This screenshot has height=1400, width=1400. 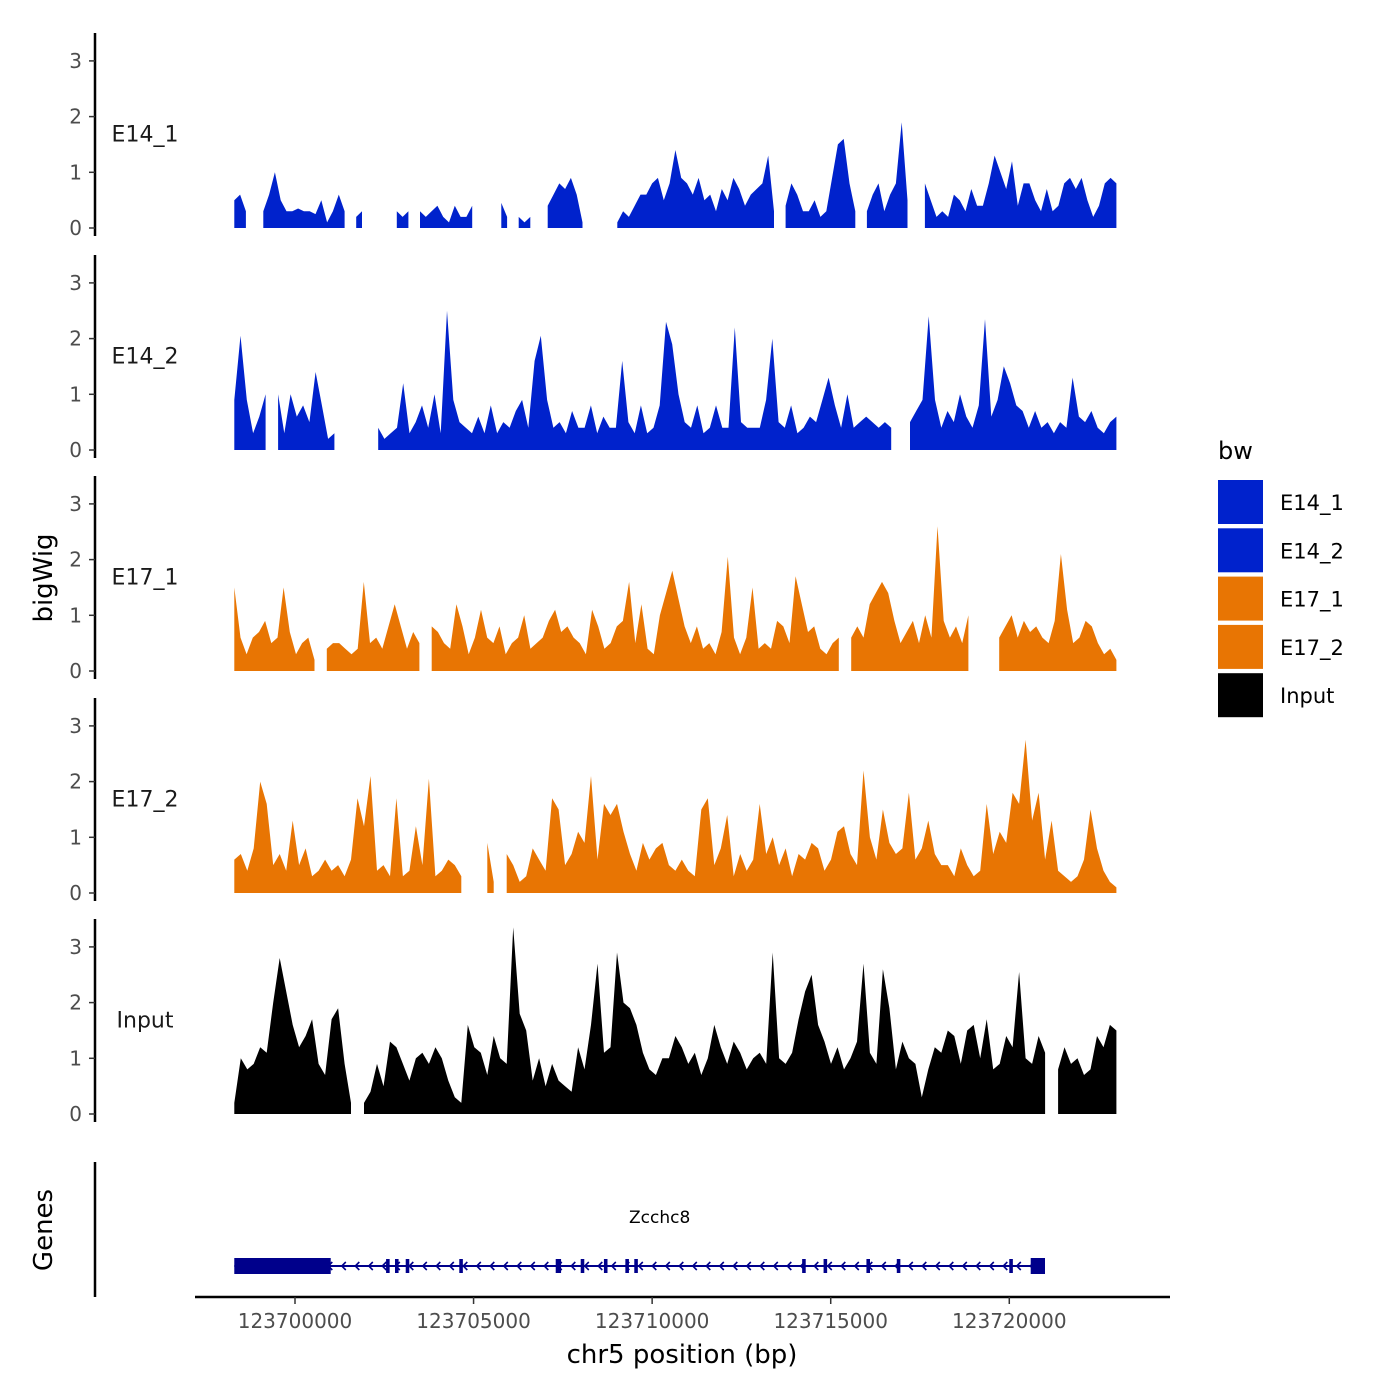 I want to click on track-Input: 0 1 2 3 Input, so click(x=593, y=1022).